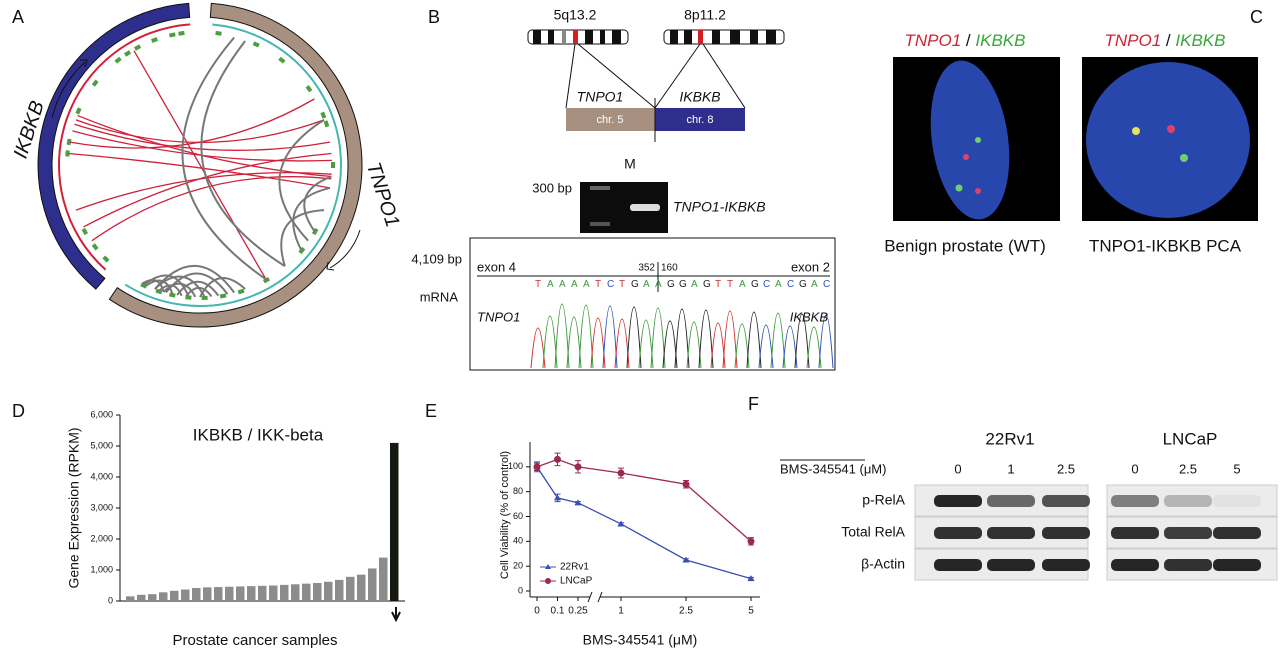  Describe the element at coordinates (254, 640) in the screenshot. I see `x-axis-label: Prostate cancer samples` at that location.